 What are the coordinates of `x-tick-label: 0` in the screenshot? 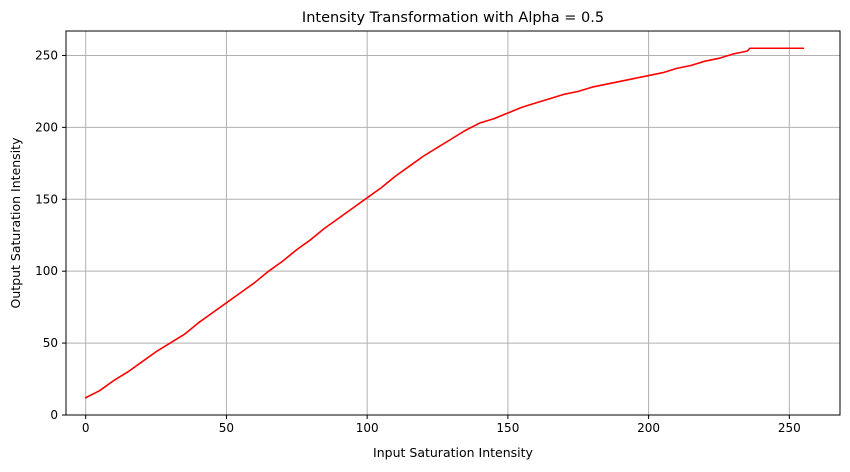 It's located at (86, 428).